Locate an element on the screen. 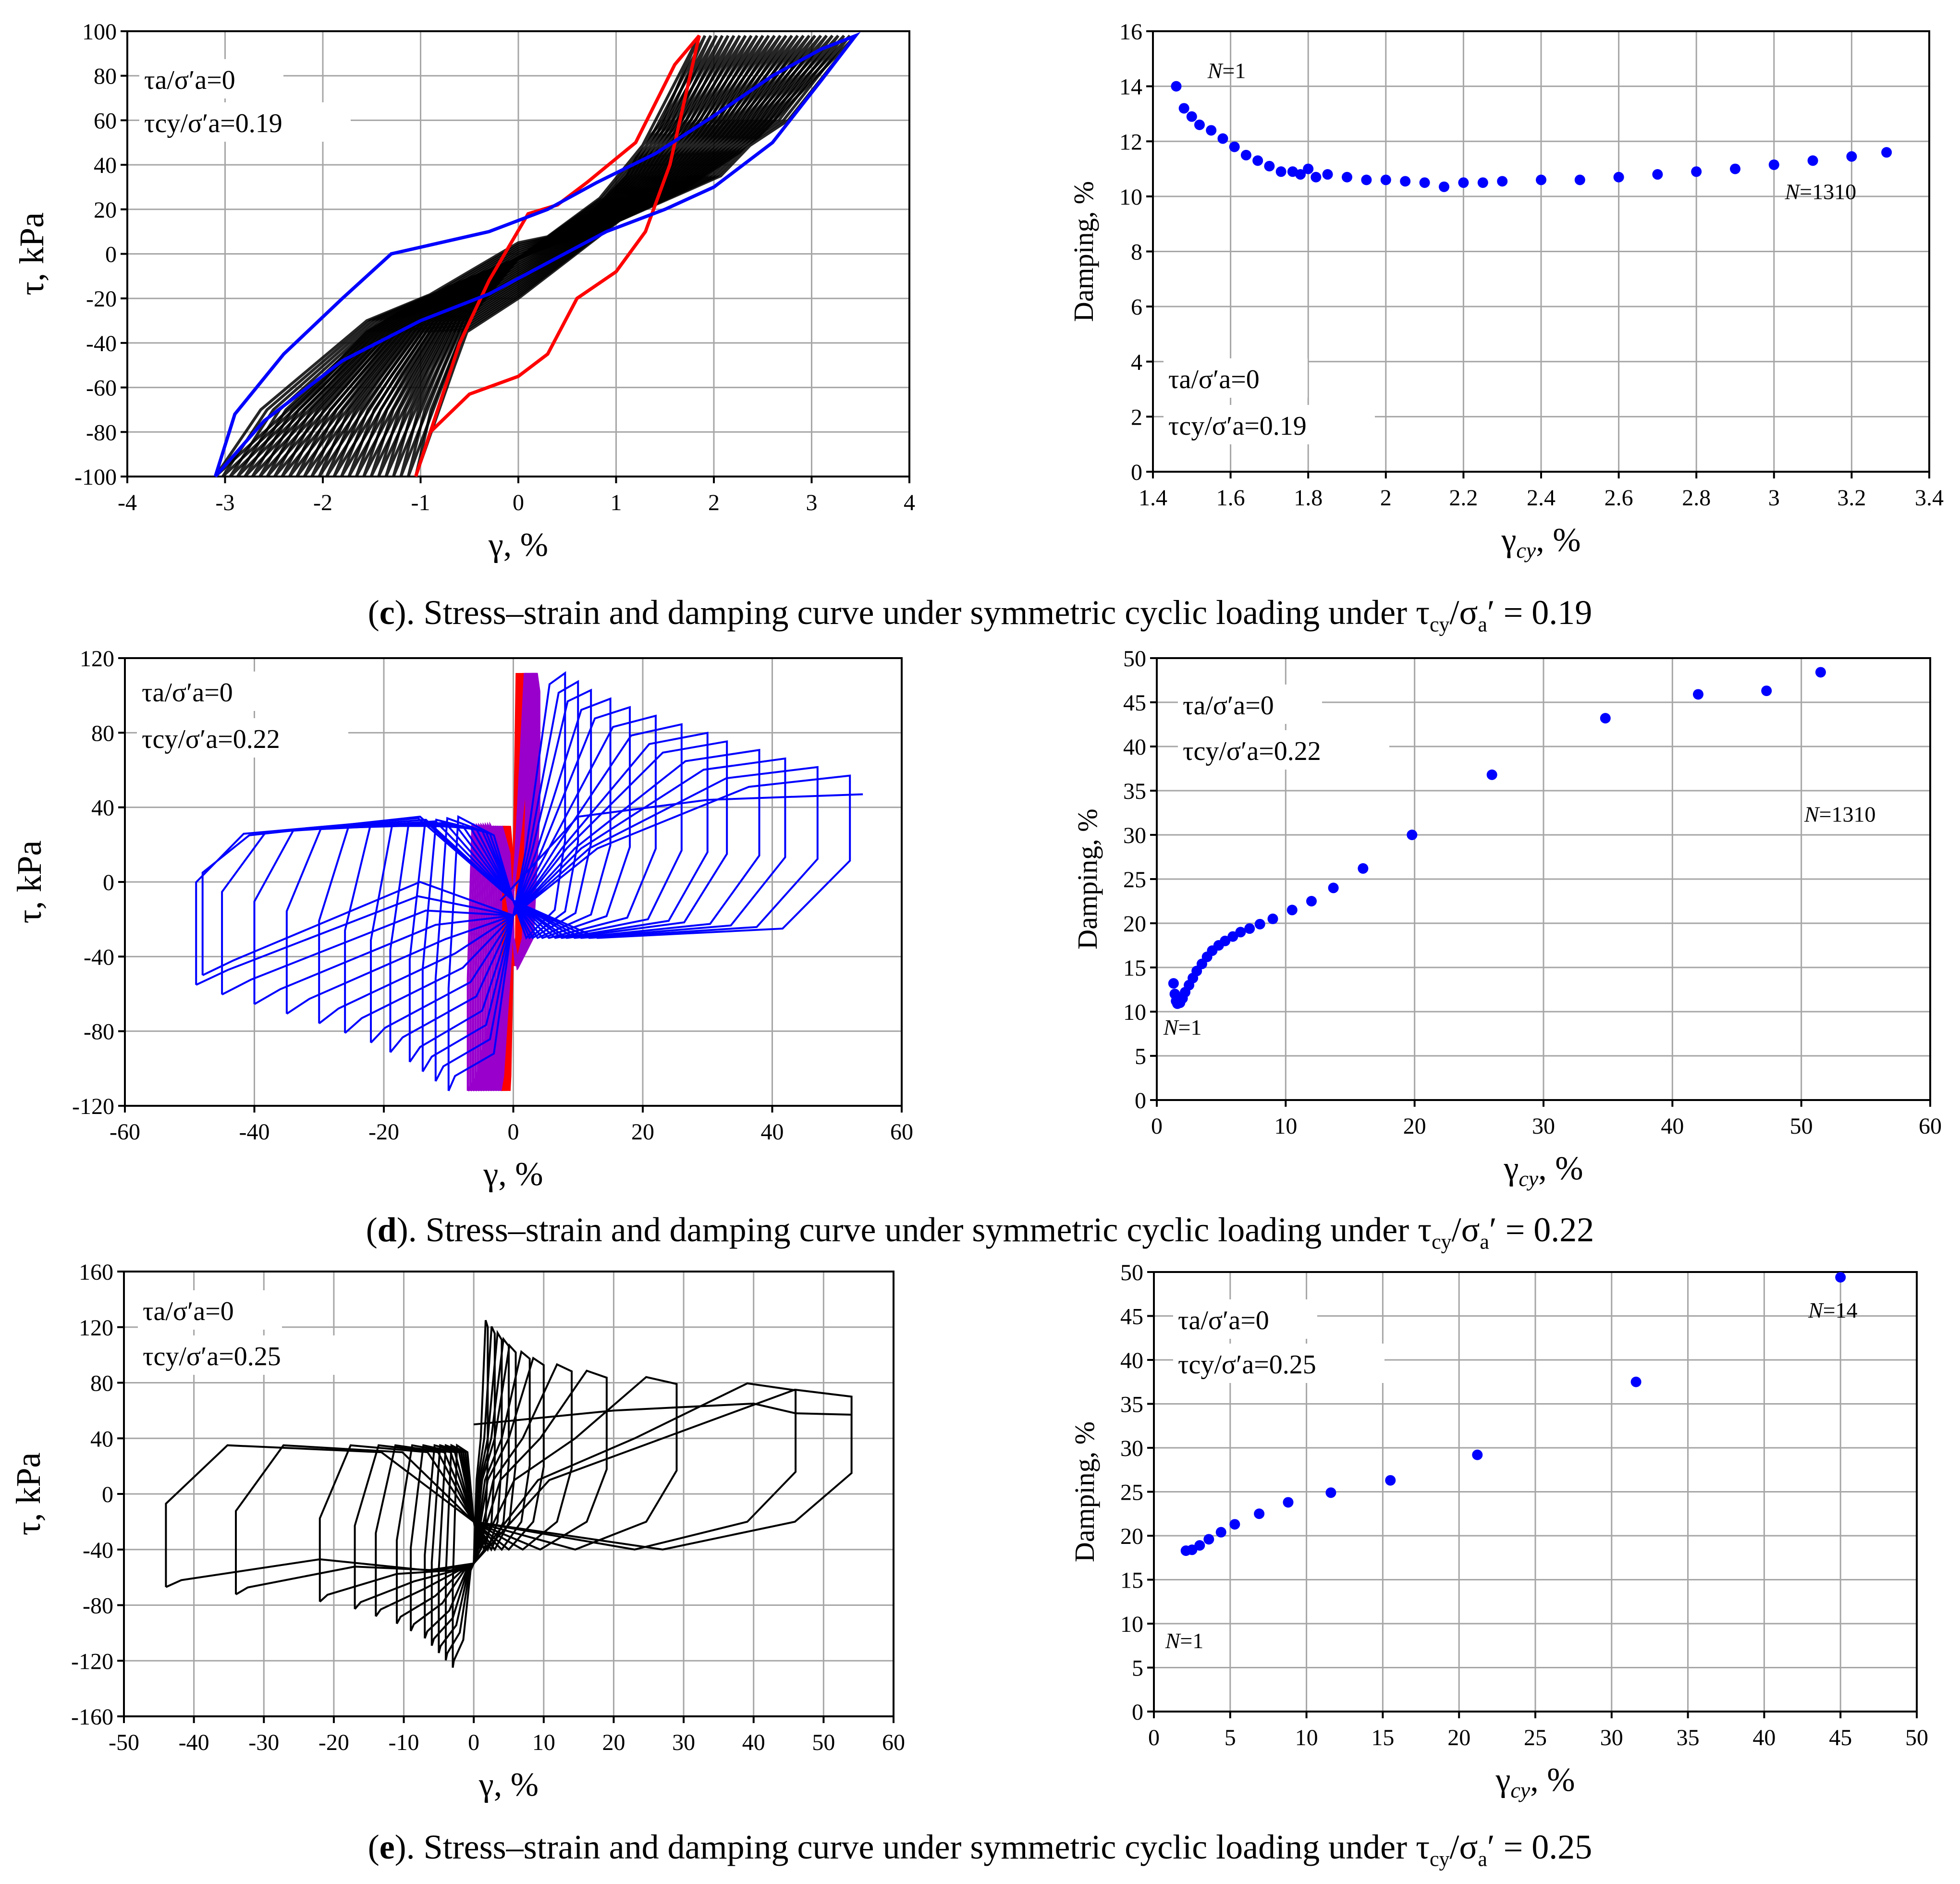  y-tick-label: -80 is located at coordinates (102, 432).